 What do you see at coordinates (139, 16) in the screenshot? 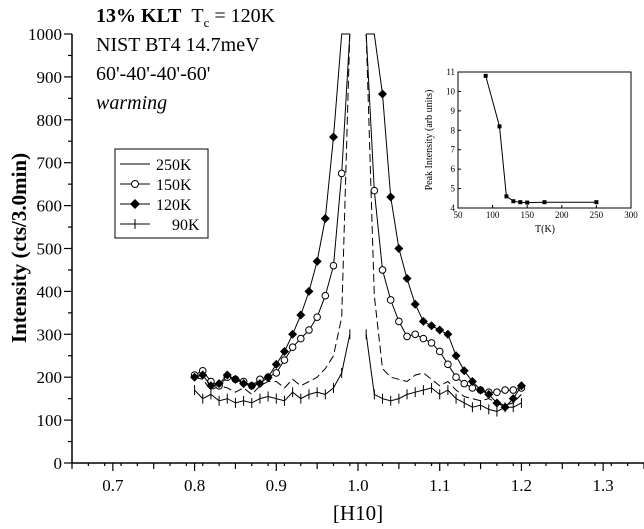
I see `sample-name: 13% KLT` at bounding box center [139, 16].